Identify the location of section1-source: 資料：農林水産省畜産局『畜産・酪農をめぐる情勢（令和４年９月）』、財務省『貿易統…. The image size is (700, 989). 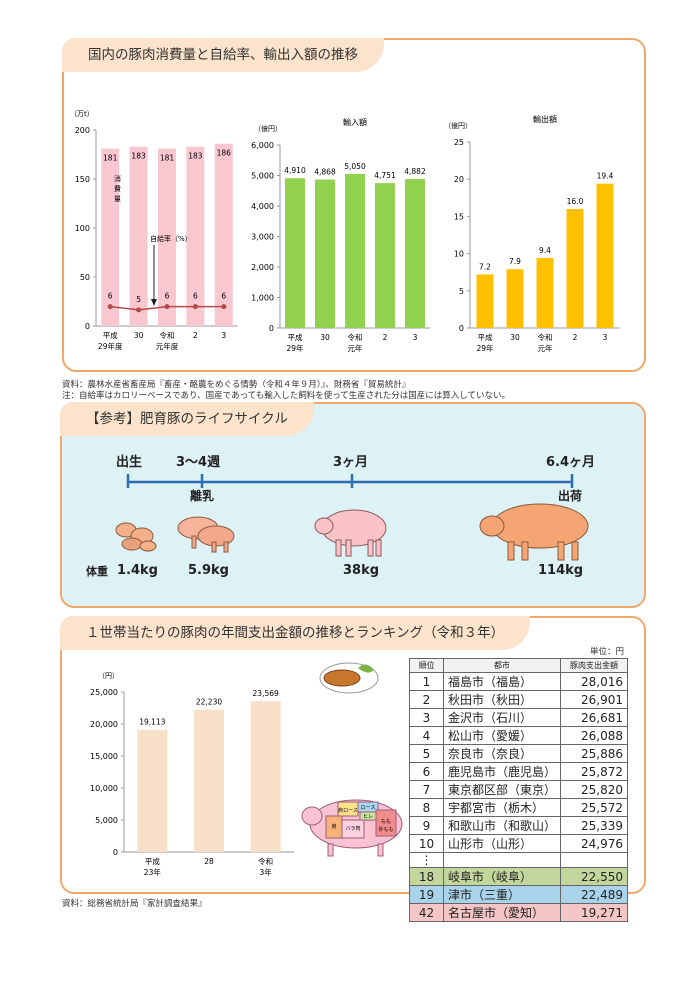
(236, 385).